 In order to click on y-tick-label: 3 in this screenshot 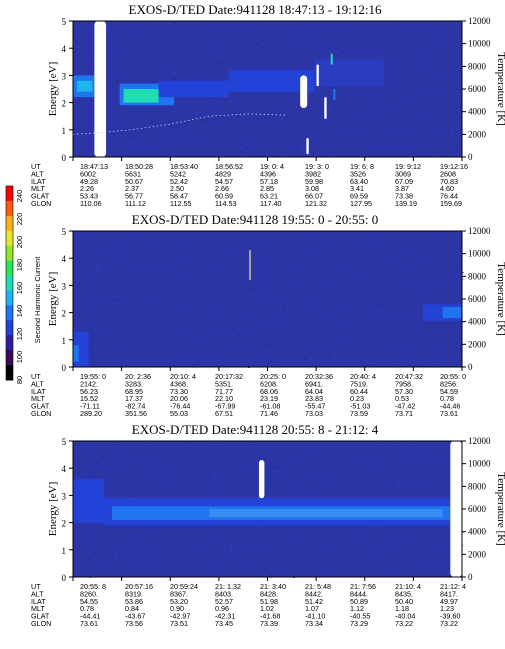, I will do `click(64, 496)`.